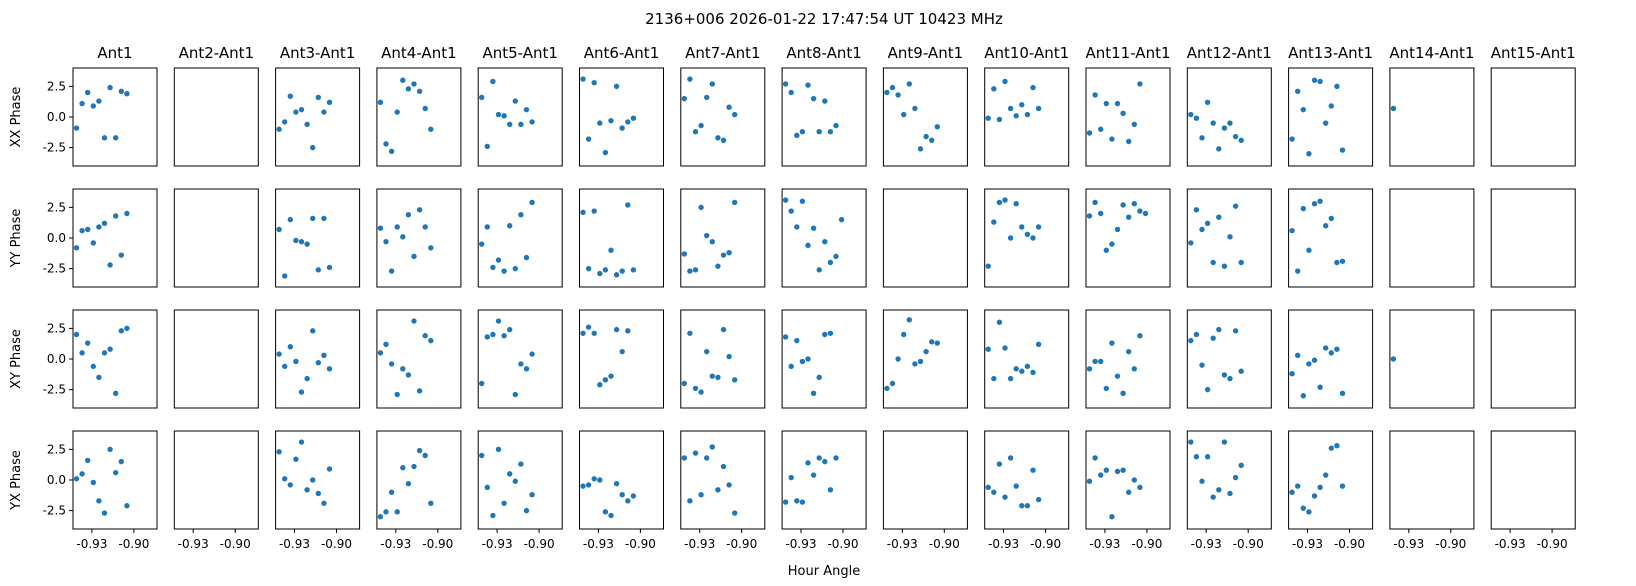 The height and width of the screenshot is (586, 1636). What do you see at coordinates (114, 53) in the screenshot?
I see `column-title: Ant1` at bounding box center [114, 53].